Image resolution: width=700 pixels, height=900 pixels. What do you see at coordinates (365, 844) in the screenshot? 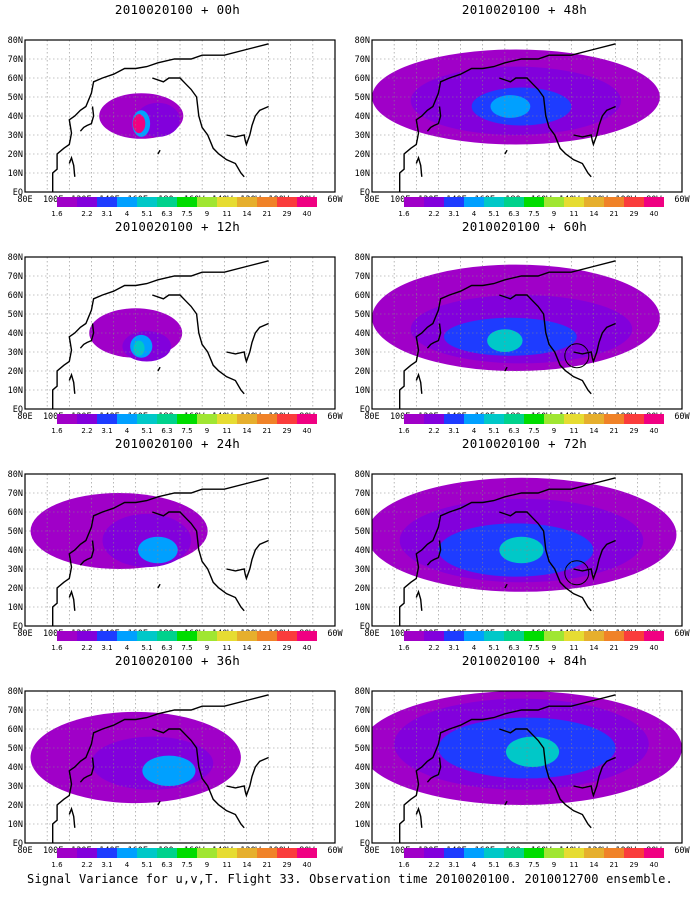
I see `latitude-label: EQ` at bounding box center [365, 844].